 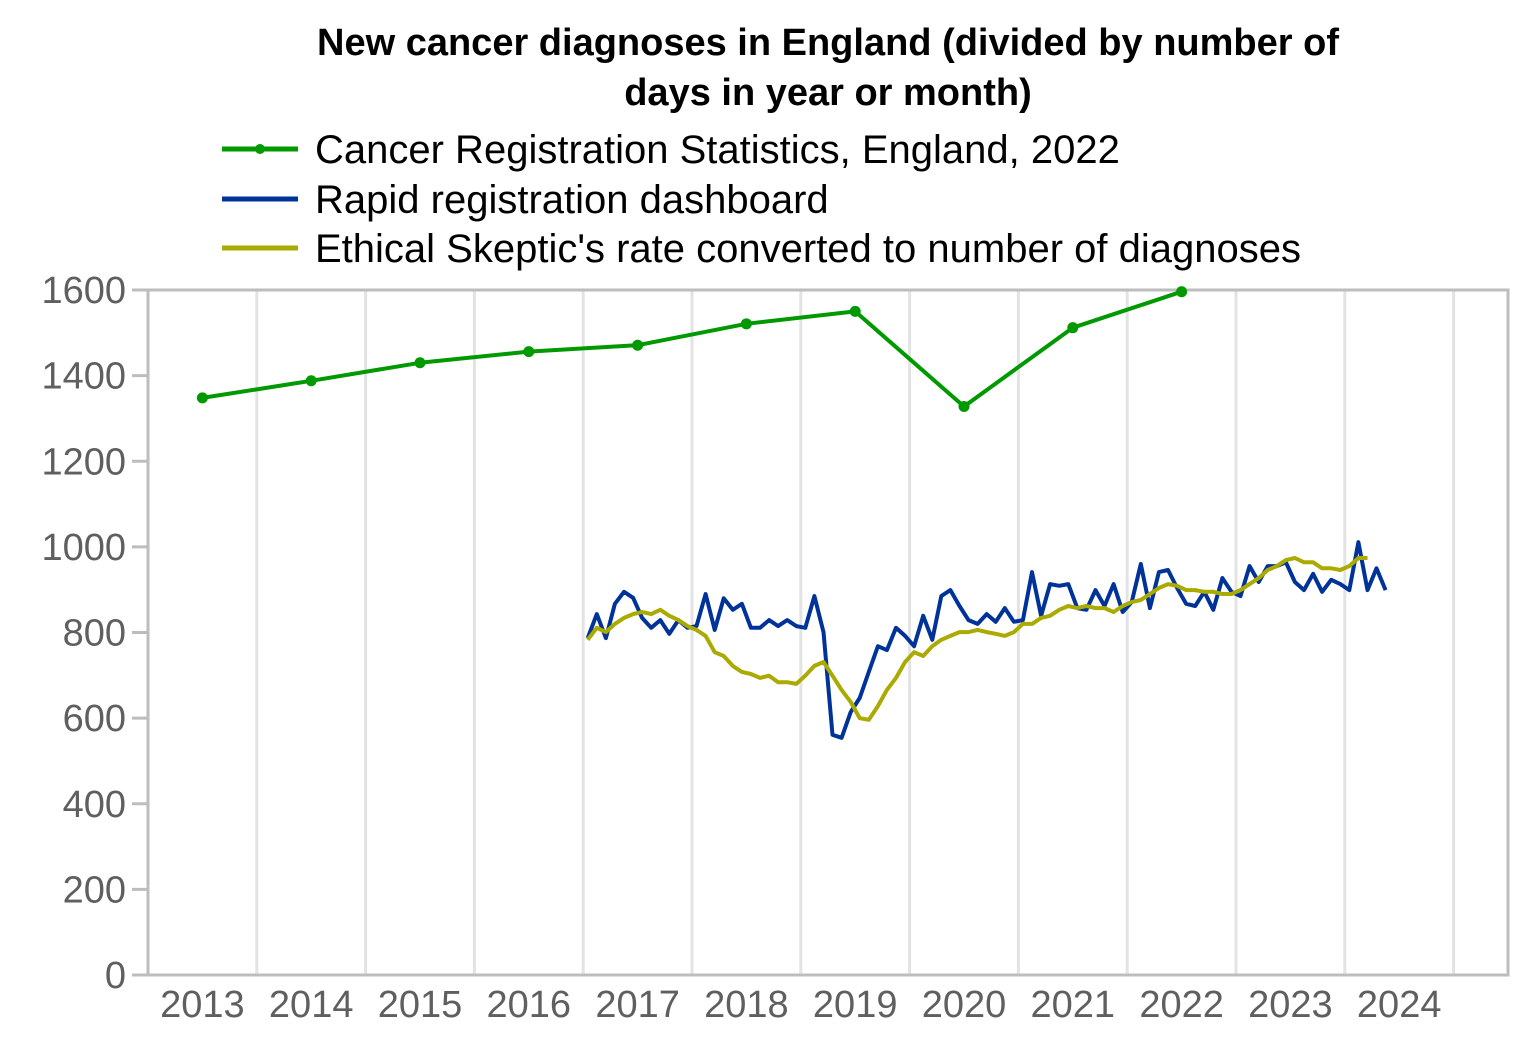 I want to click on y-tick-label: 1400, so click(x=83, y=377).